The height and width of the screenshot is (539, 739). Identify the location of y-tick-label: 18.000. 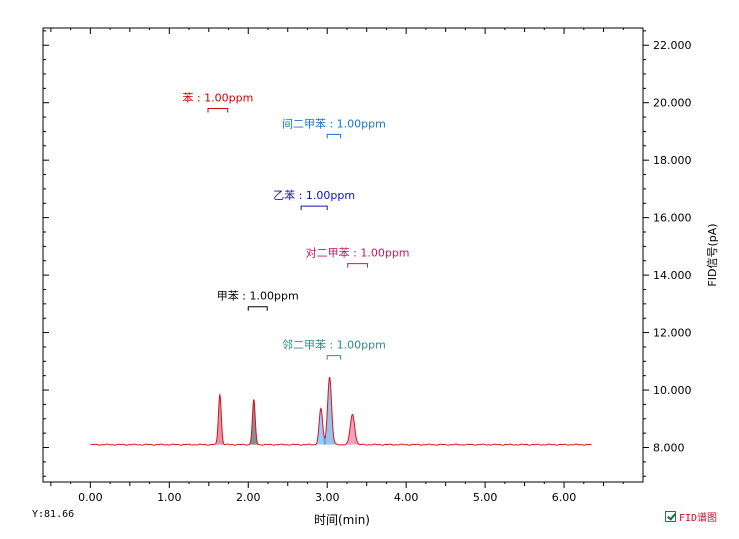
(672, 160).